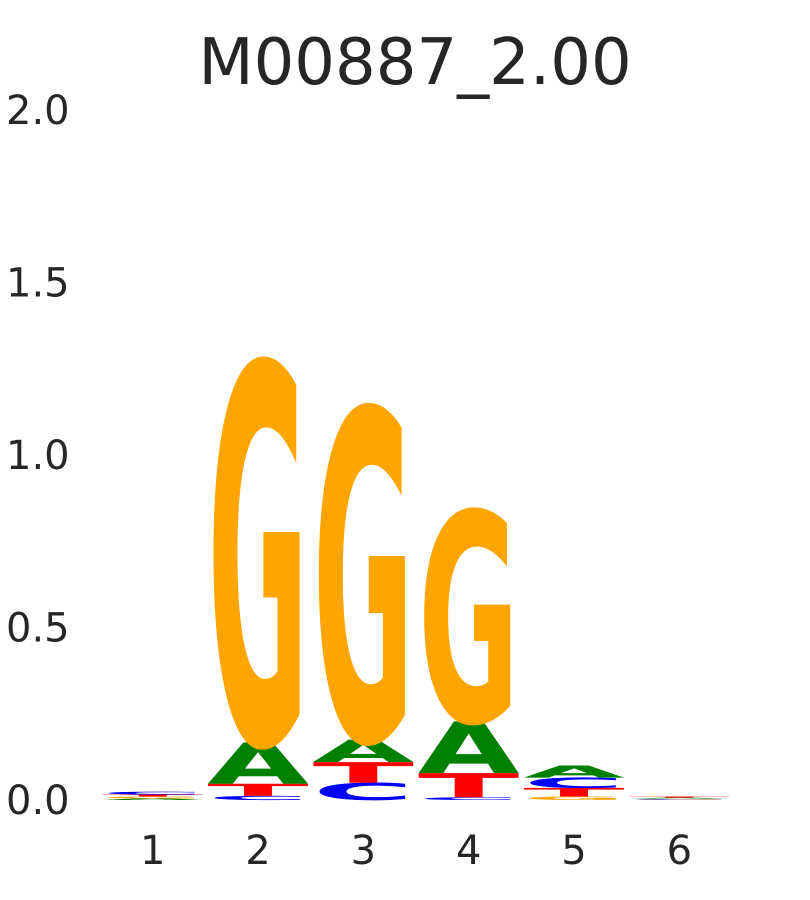  What do you see at coordinates (38, 456) in the screenshot?
I see `y-tick-label: 1.0` at bounding box center [38, 456].